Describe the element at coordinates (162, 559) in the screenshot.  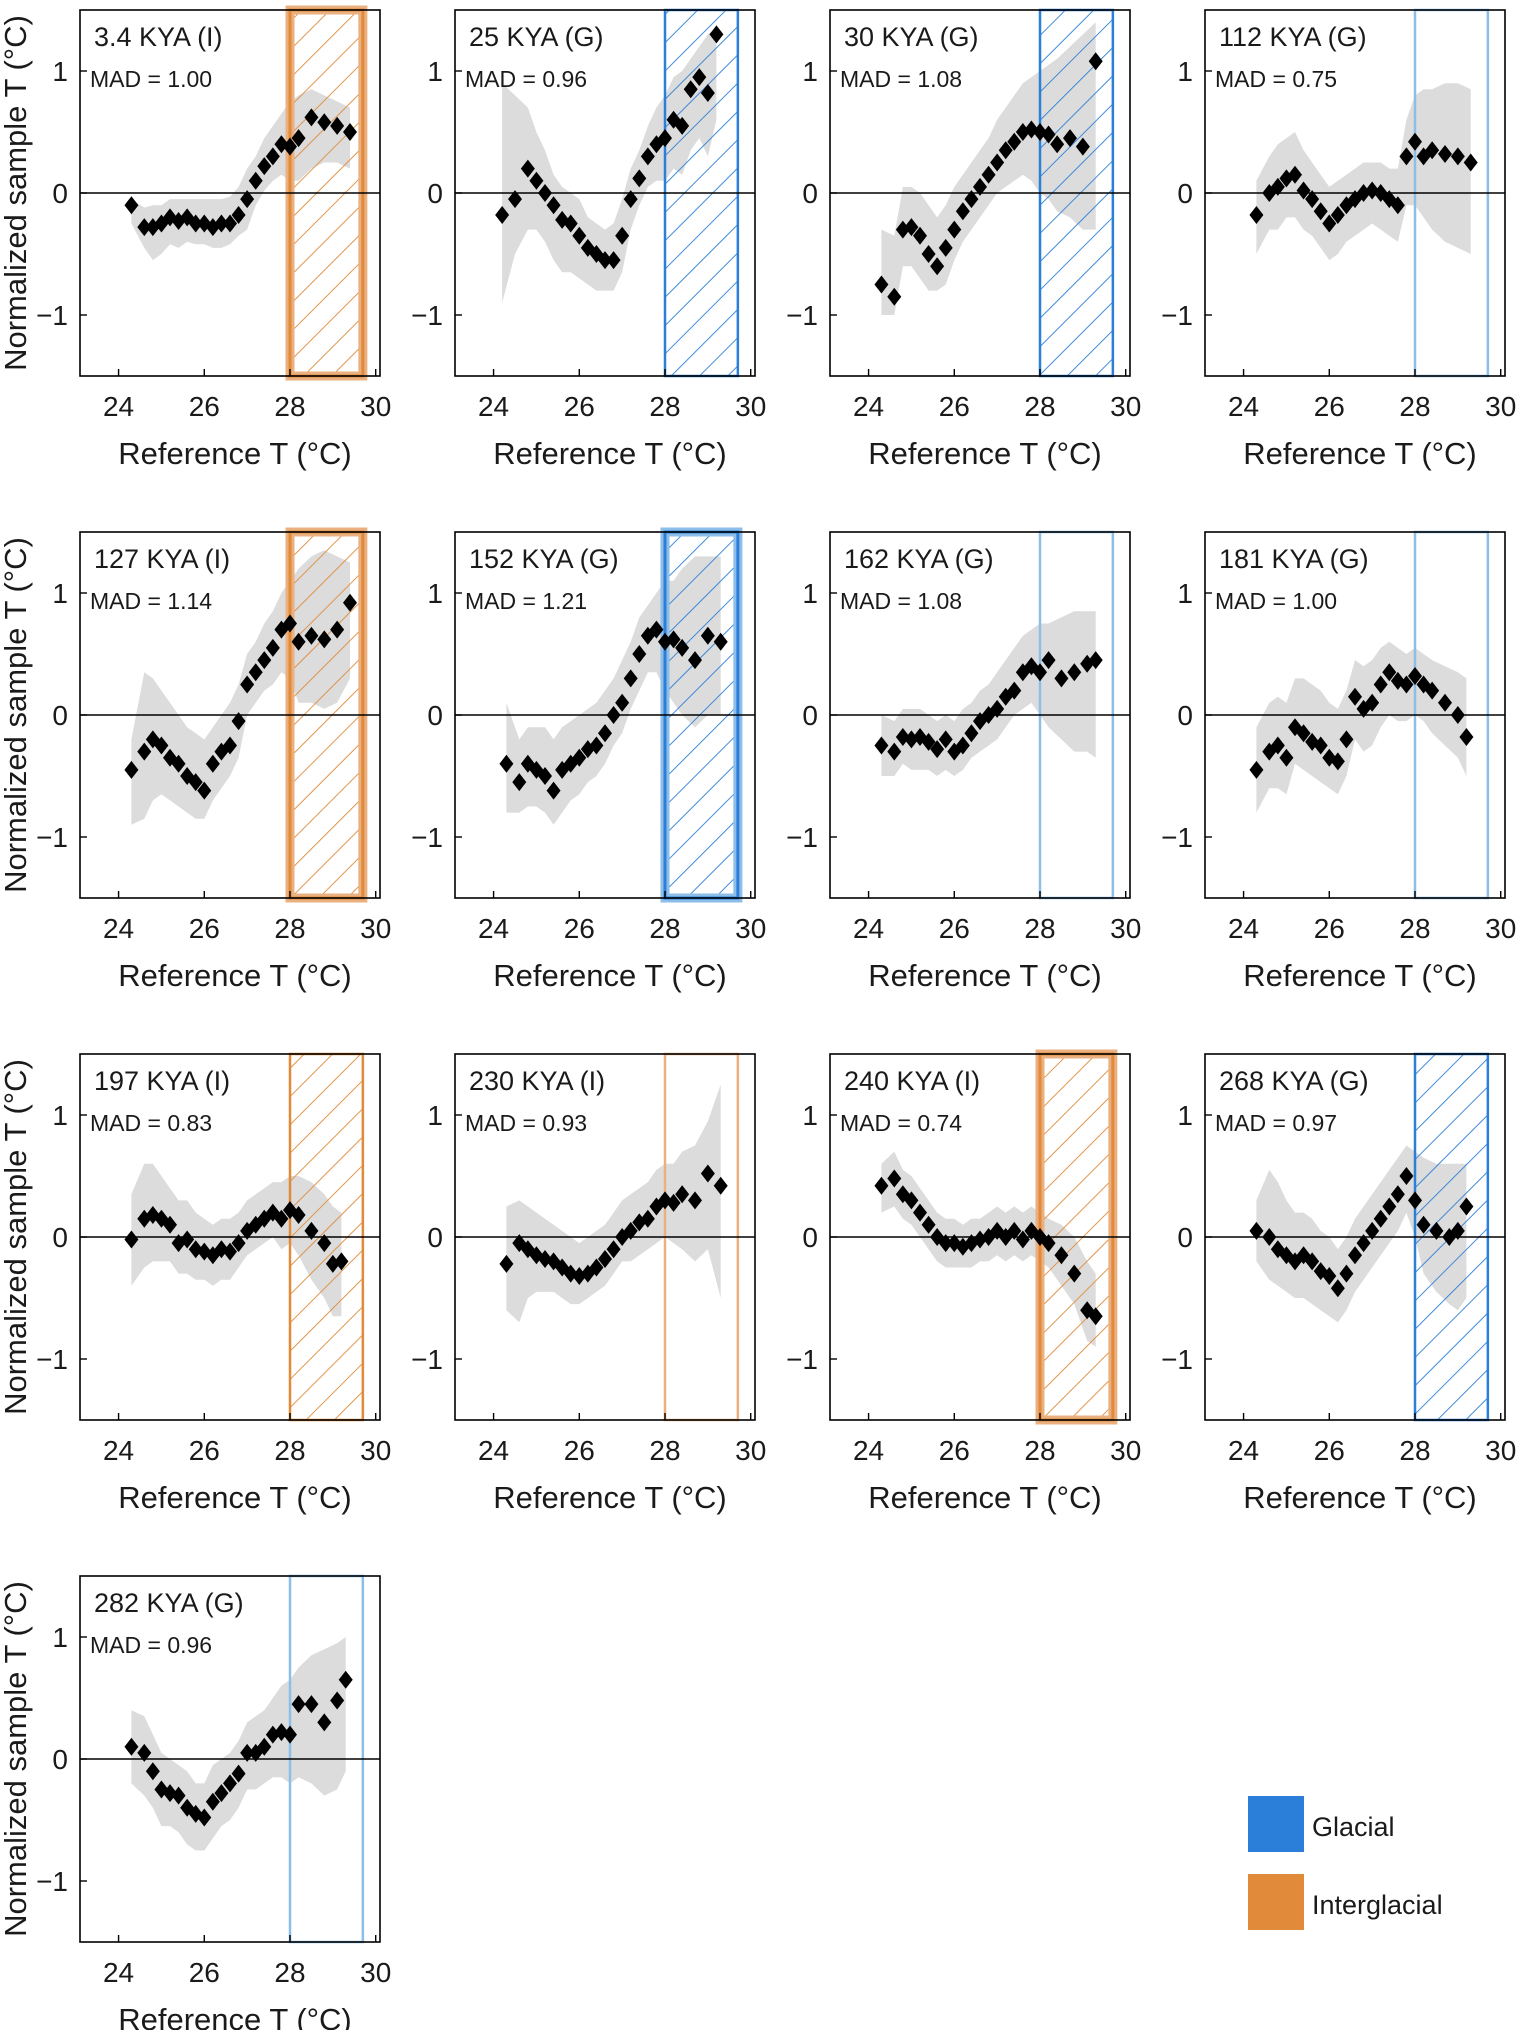
I see `panel-title: 127 KYA (I)` at that location.